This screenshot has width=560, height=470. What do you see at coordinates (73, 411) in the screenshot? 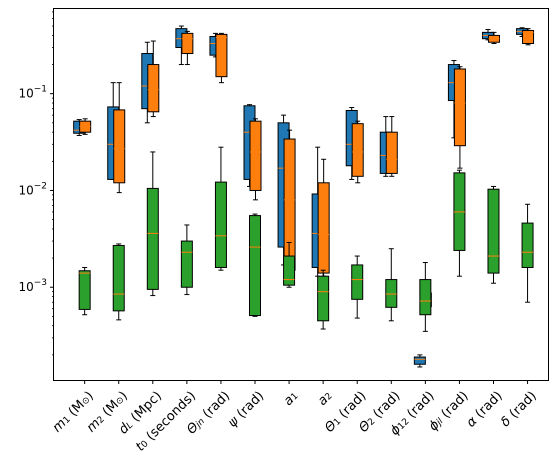
I see `x-tick-label-1: m1 (M⊙)` at bounding box center [73, 411].